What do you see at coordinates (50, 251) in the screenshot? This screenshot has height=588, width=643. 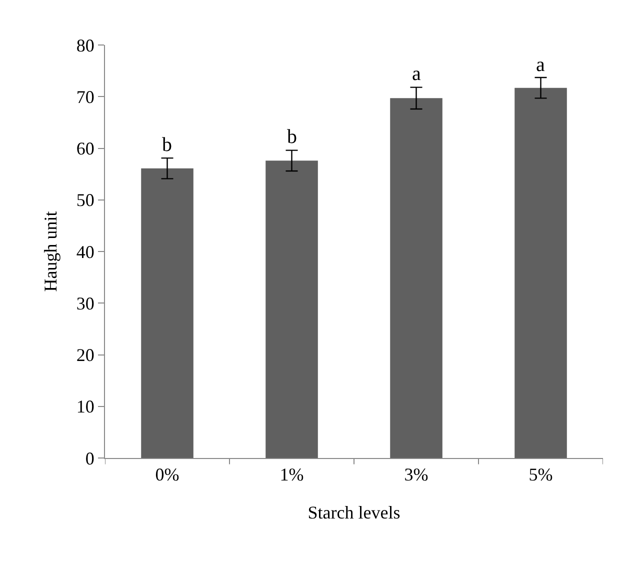 I see `y-axis-title: Haugh unit` at bounding box center [50, 251].